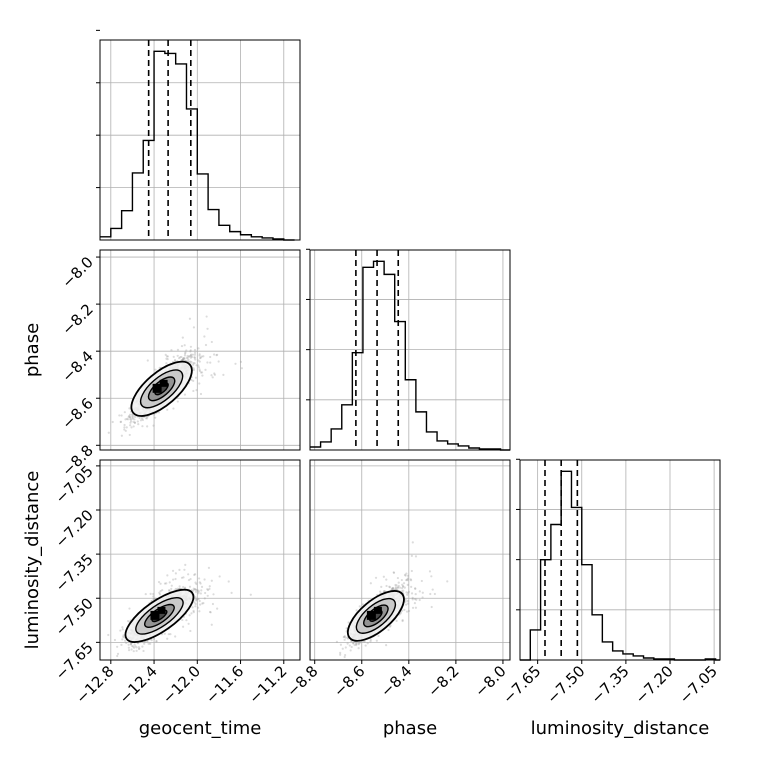 The image size is (760, 760). I want to click on x-tick-label: −12.4, so click(138, 684).